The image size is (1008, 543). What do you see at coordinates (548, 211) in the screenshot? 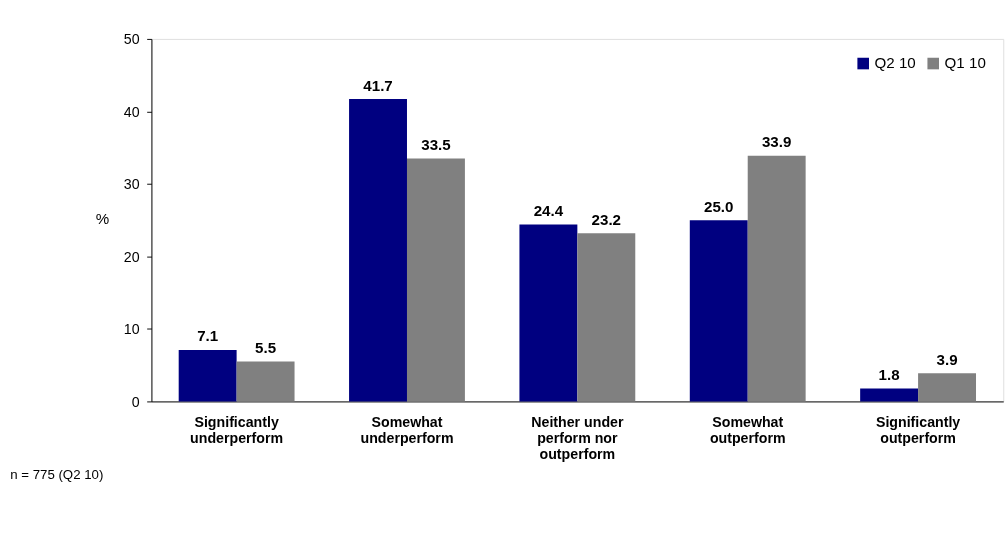
I see `data-label: 24.4` at bounding box center [548, 211].